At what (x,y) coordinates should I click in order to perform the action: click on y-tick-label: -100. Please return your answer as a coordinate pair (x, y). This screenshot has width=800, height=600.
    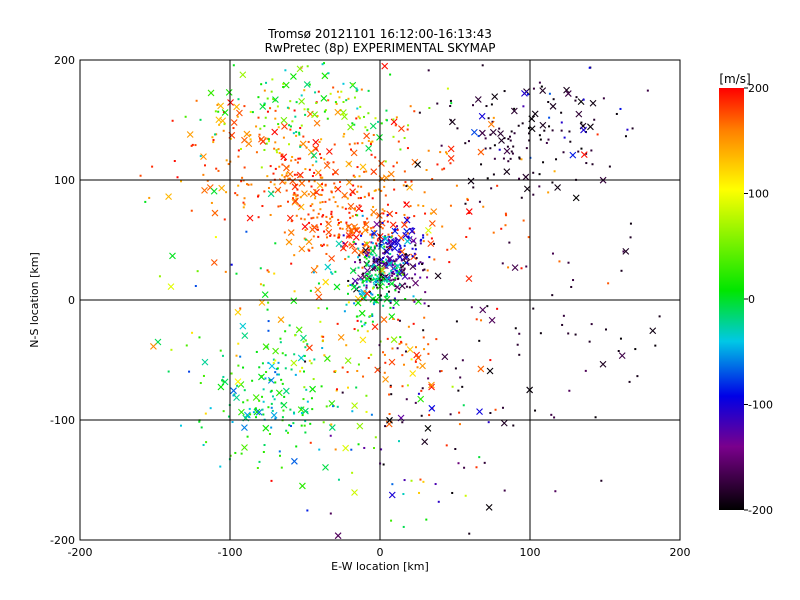
    Looking at the image, I should click on (62, 420).